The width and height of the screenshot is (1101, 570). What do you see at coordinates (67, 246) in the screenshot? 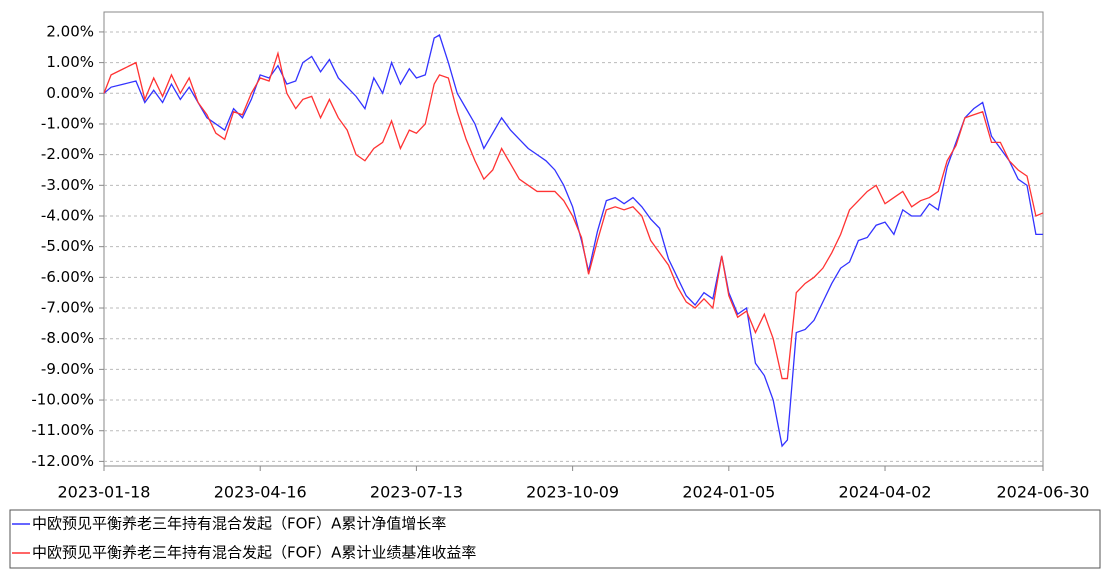
I see `y-tick-label: -5.00%` at bounding box center [67, 246].